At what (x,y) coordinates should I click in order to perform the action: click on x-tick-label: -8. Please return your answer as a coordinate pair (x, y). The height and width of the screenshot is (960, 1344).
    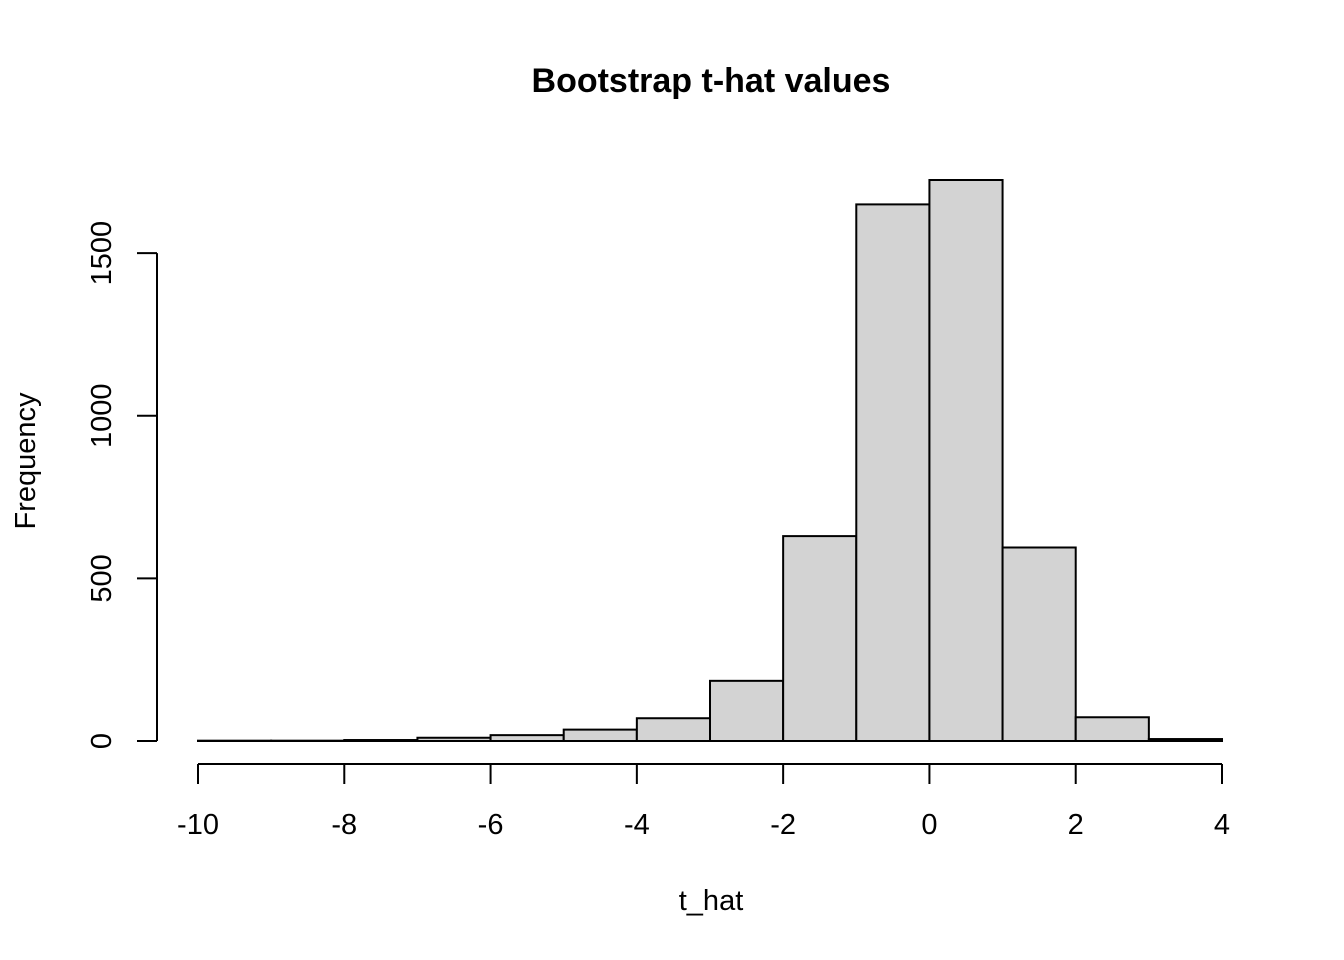
    Looking at the image, I should click on (344, 825).